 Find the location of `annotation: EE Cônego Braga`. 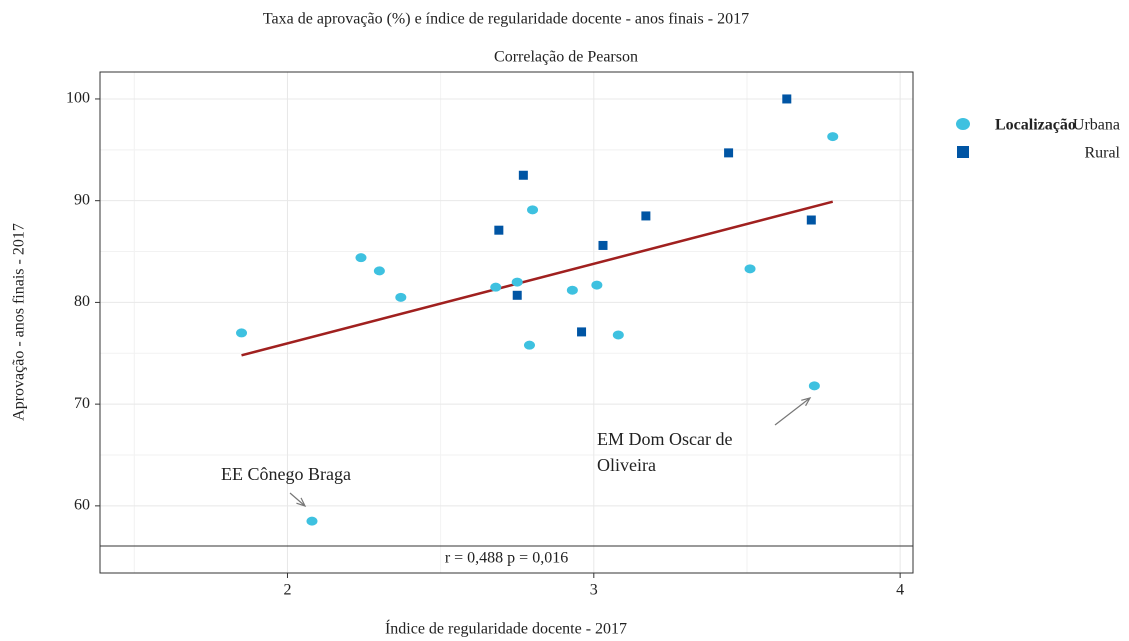

annotation: EE Cônego Braga is located at coordinates (286, 474).